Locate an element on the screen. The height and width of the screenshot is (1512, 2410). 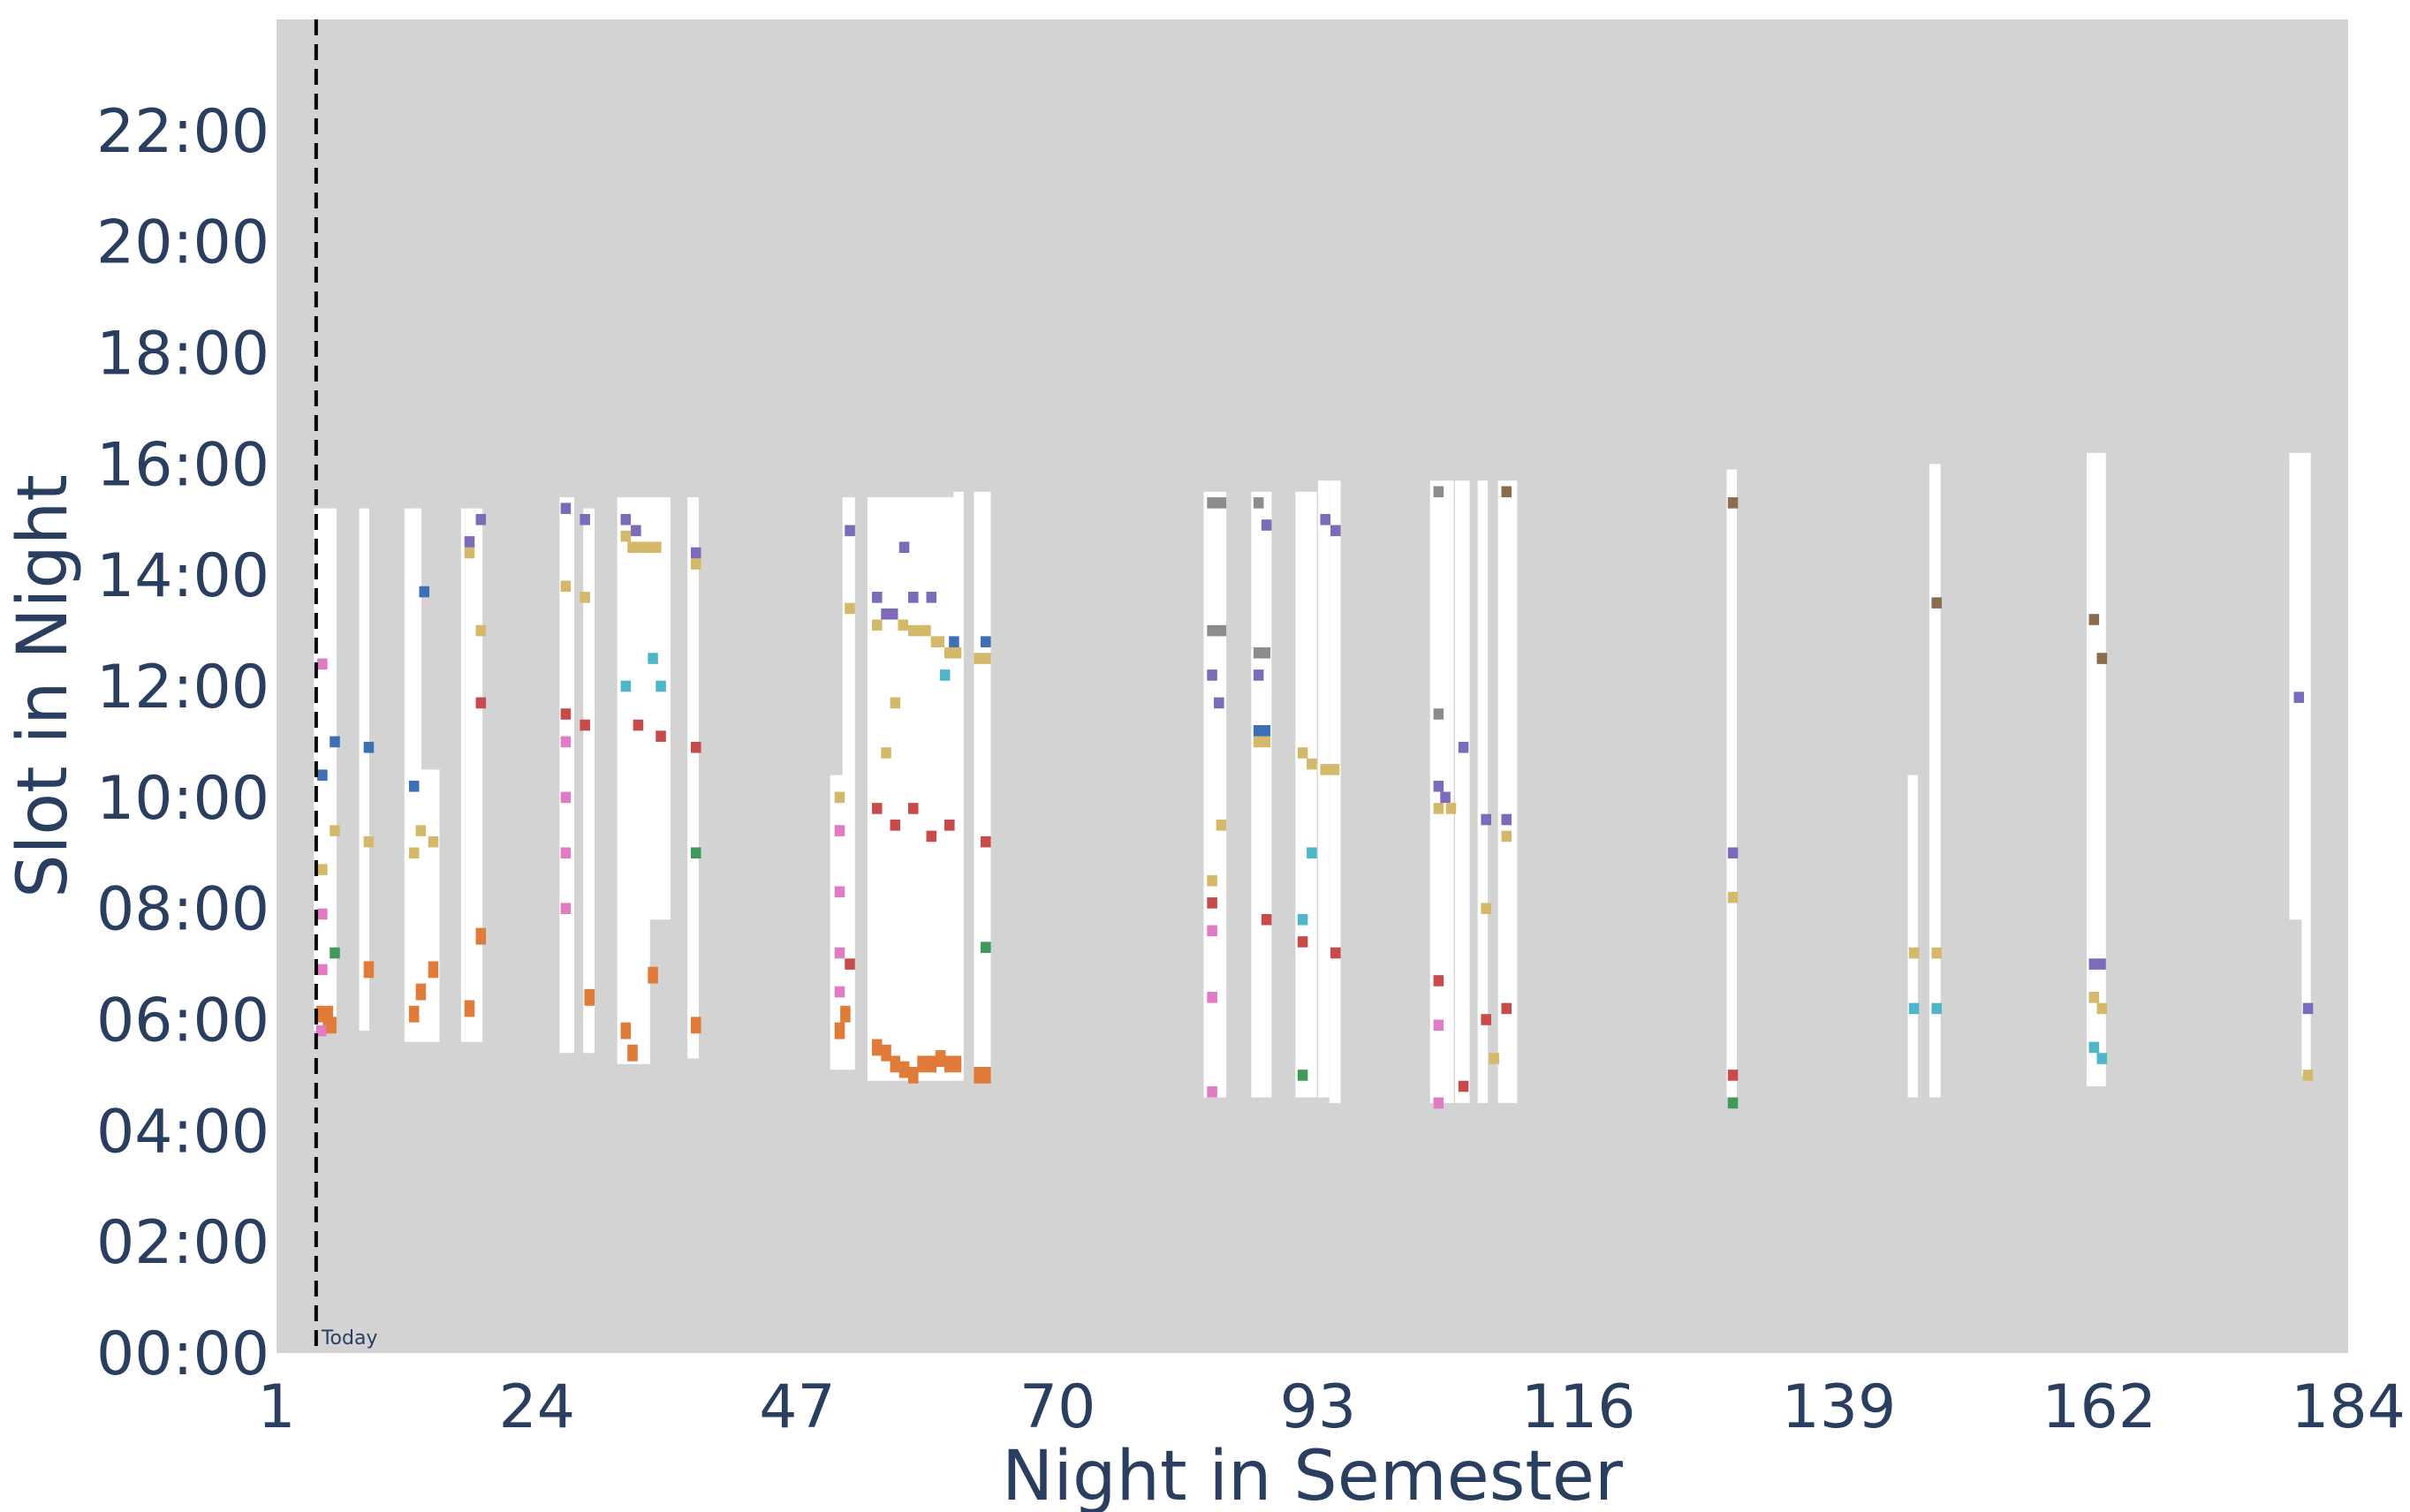
y-tick-label: 02:00 is located at coordinates (182, 1243).